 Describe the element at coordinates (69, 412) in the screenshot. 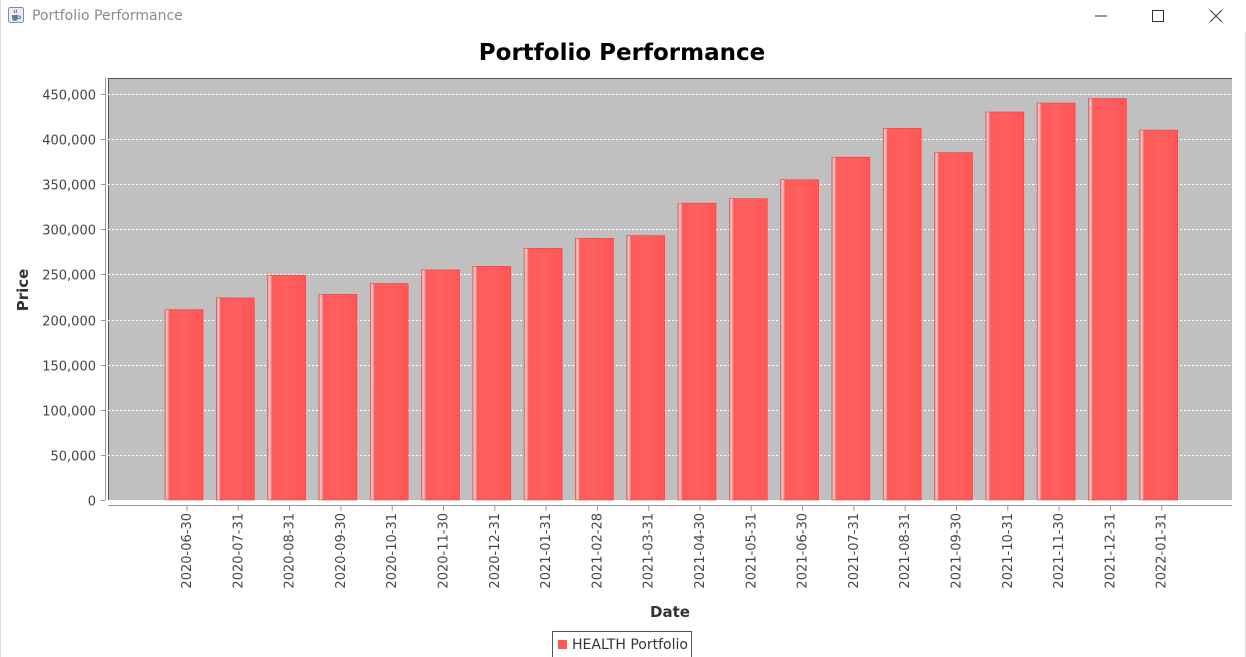

I see `y-tick-label: 100,000` at that location.